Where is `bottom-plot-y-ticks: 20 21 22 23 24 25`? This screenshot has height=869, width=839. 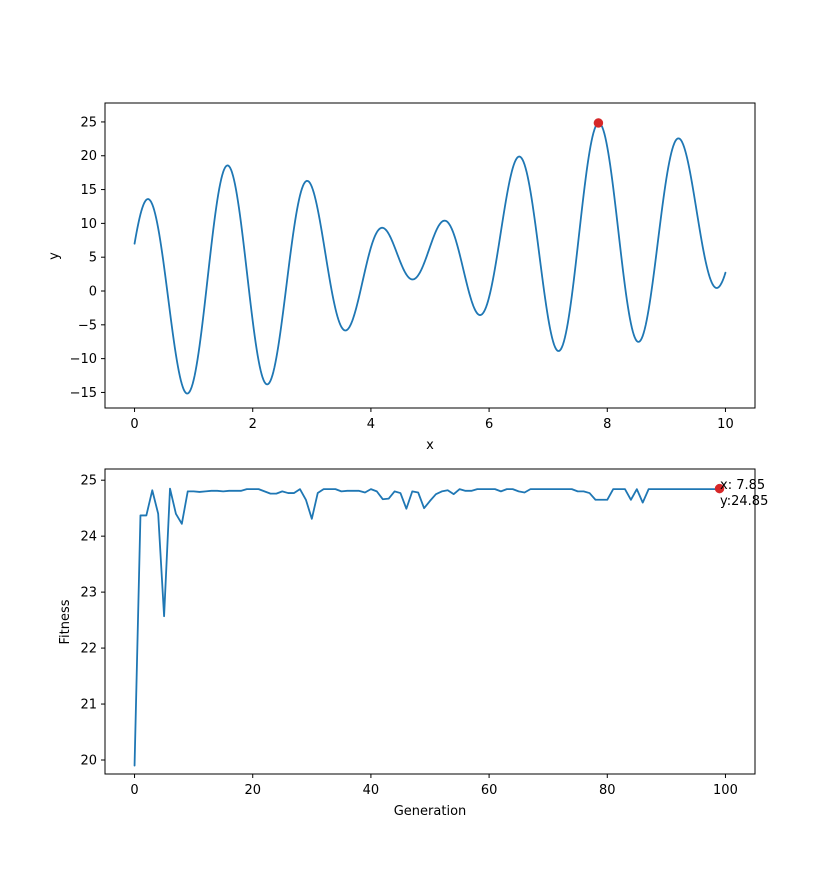 bottom-plot-y-ticks: 20 21 22 23 24 25 is located at coordinates (92, 621).